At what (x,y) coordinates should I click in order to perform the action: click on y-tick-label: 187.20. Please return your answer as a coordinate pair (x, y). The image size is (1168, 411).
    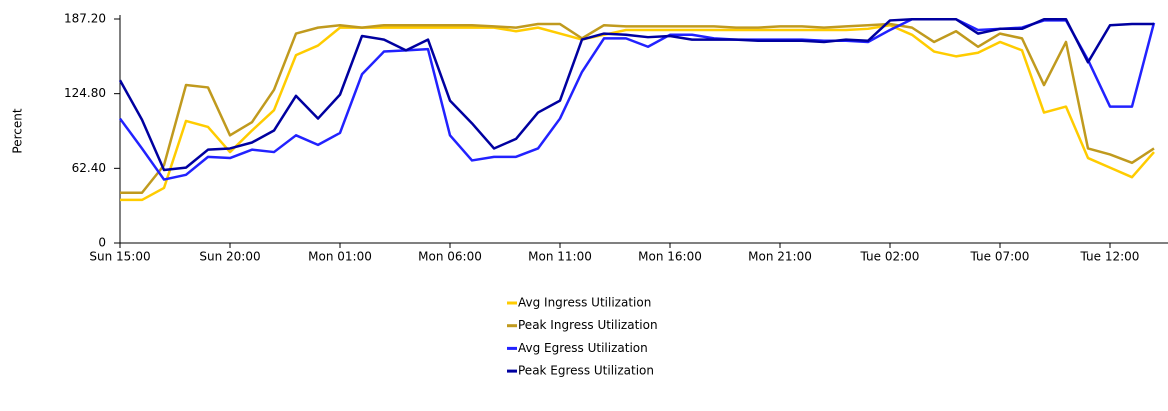
    Looking at the image, I should click on (85, 19).